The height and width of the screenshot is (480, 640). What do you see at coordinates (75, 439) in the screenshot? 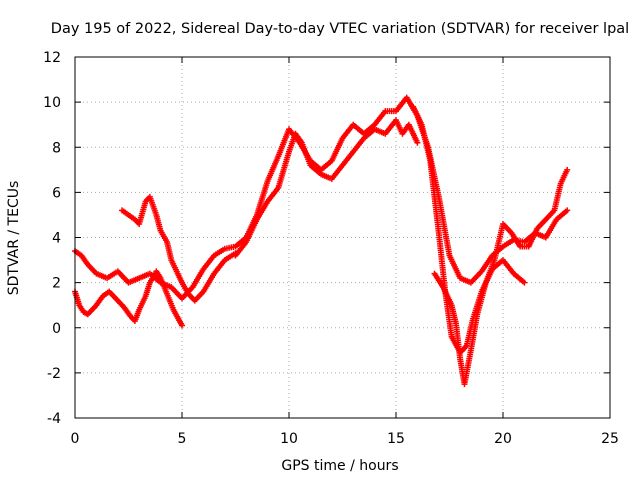
I see `x-tick-label: 0` at bounding box center [75, 439].